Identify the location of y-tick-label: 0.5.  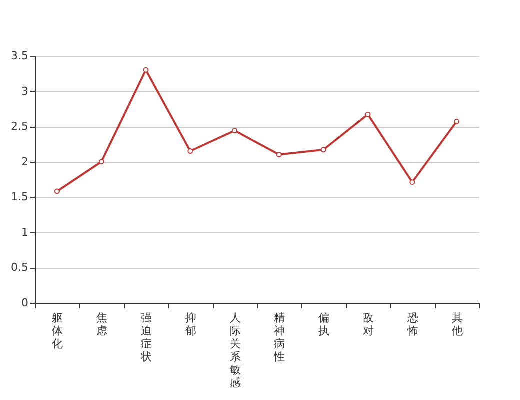
(19, 267).